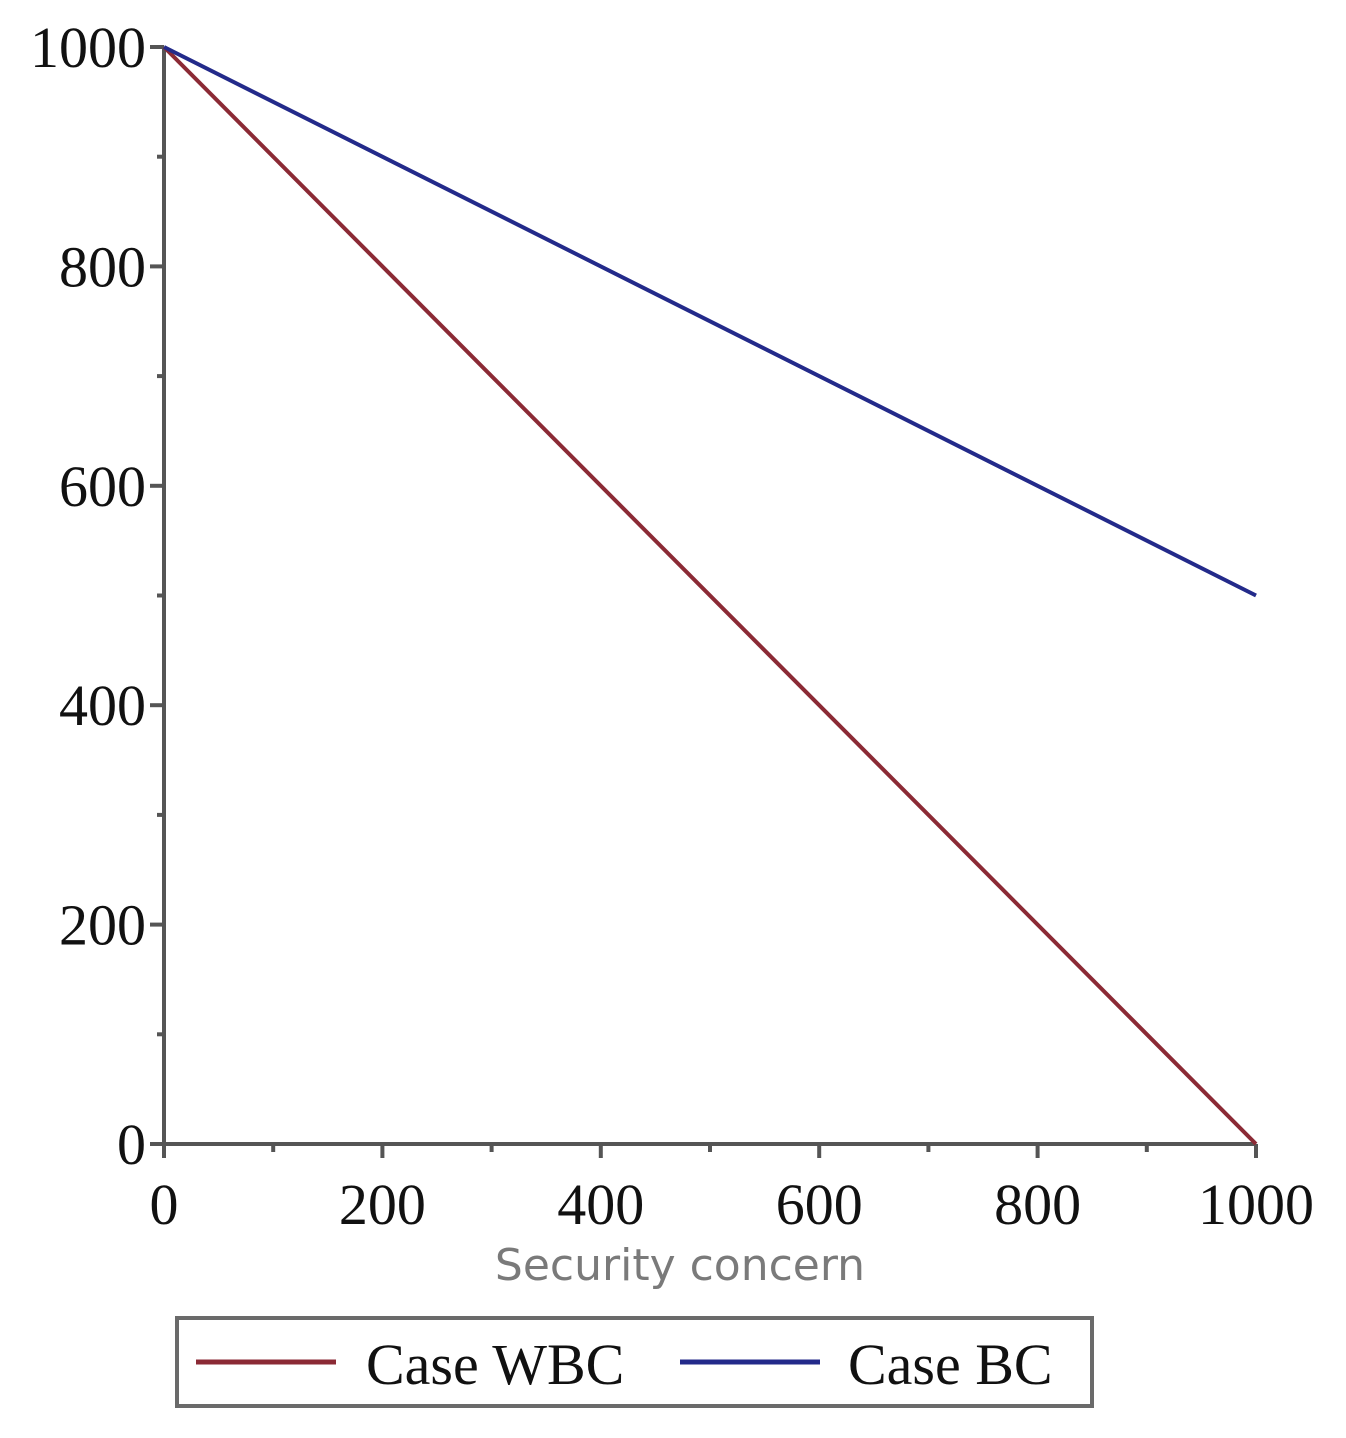  Describe the element at coordinates (102, 925) in the screenshot. I see `y-tick-label: 200` at that location.